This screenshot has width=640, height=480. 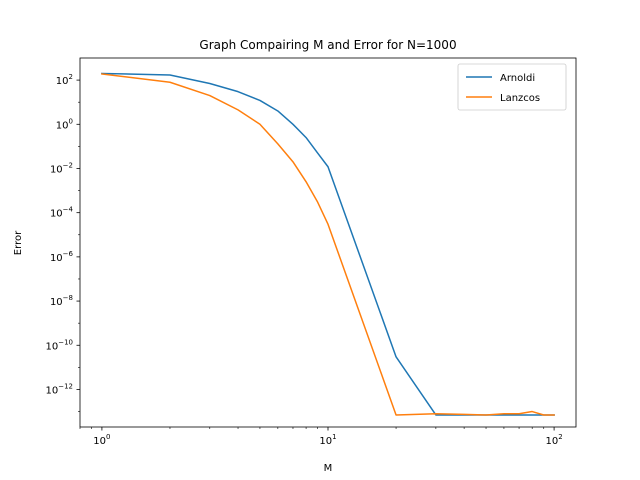 I want to click on y-tick-label: 10⁻⁸, so click(x=61, y=301).